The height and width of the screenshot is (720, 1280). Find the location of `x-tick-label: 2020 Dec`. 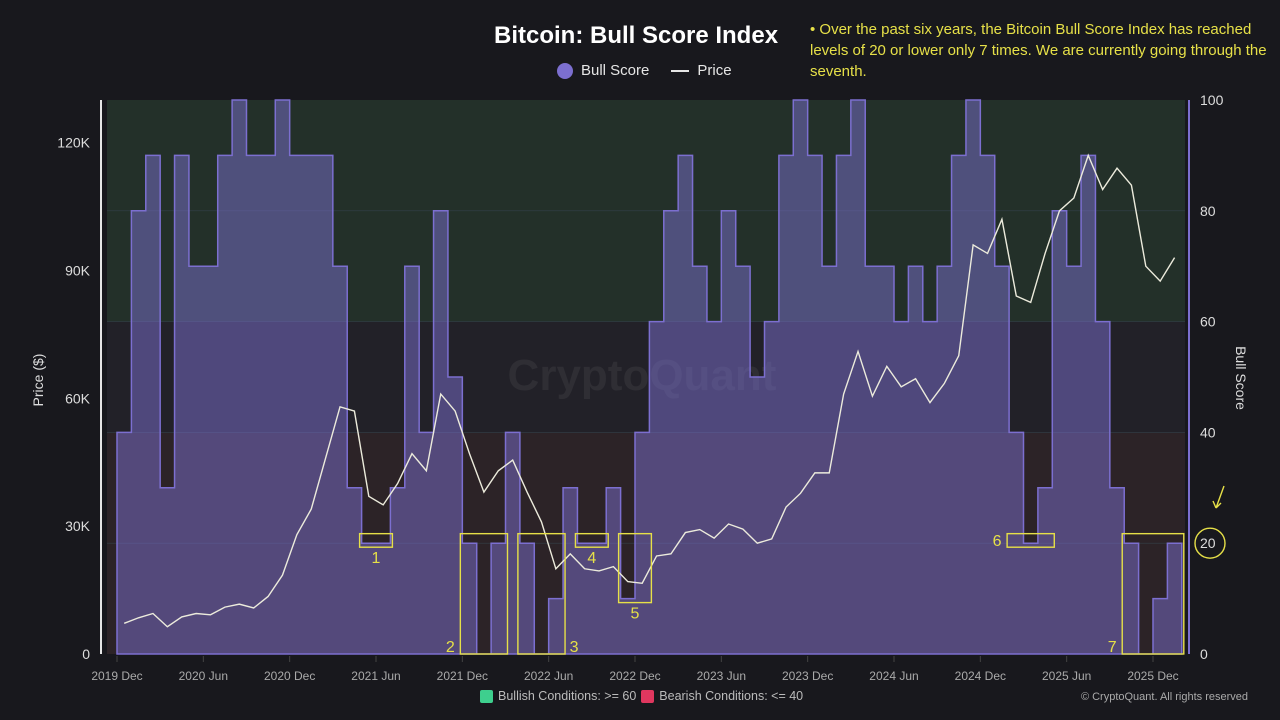

x-tick-label: 2020 Dec is located at coordinates (289, 676).